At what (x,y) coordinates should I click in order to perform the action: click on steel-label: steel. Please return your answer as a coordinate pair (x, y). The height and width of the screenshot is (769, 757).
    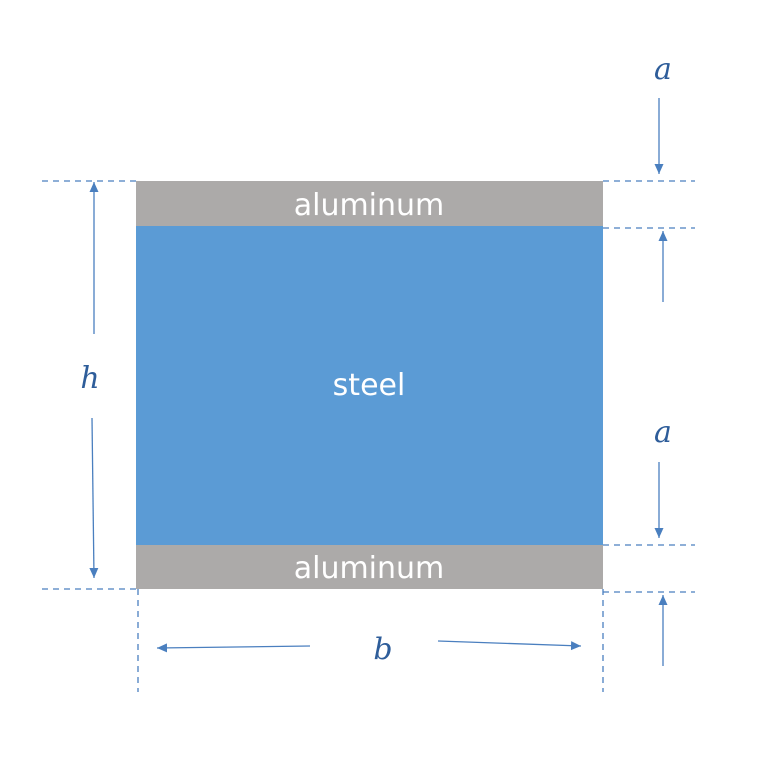
    Looking at the image, I should click on (369, 385).